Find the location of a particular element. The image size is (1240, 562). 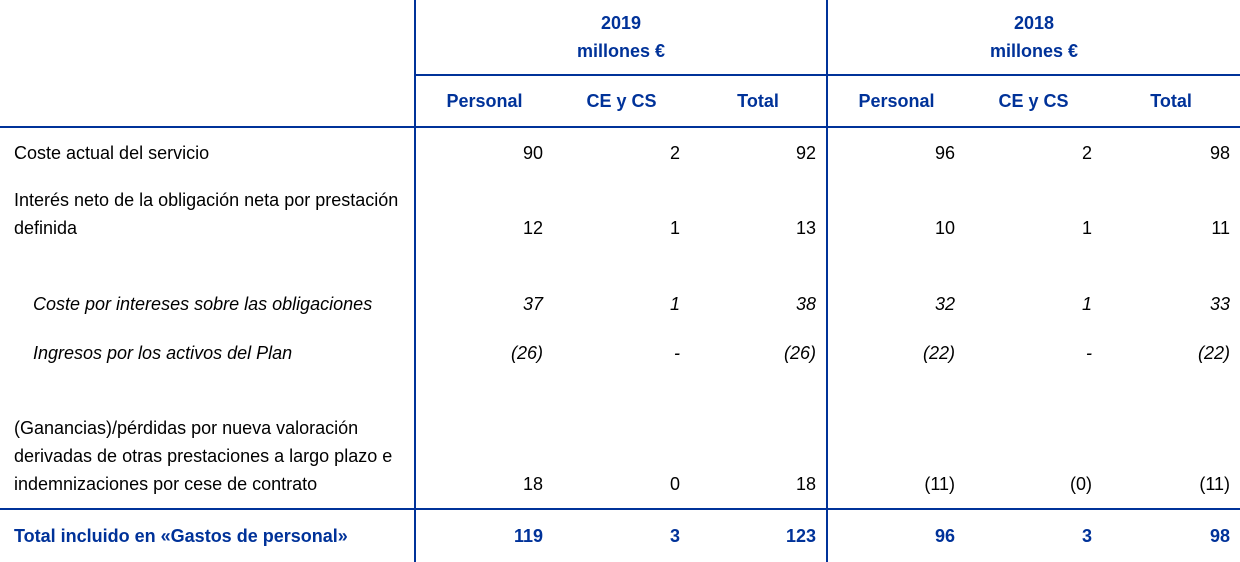

row-label: Coste actual del servicio is located at coordinates (112, 153).